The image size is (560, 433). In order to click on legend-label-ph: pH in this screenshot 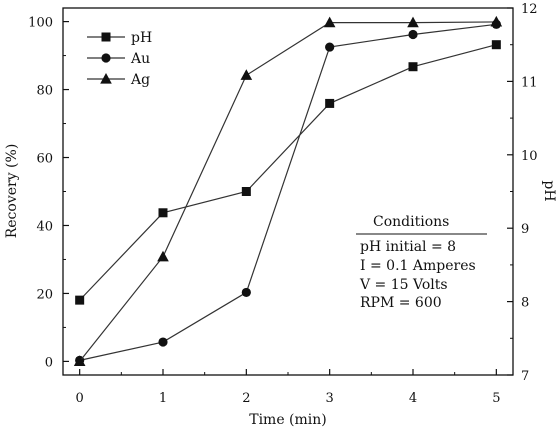, I will do `click(141, 38)`.